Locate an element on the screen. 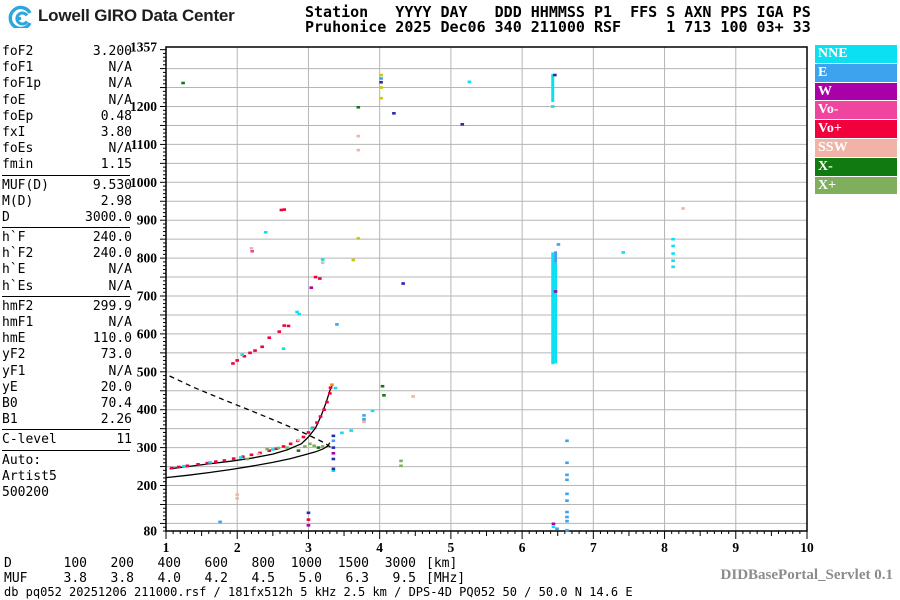 Image resolution: width=900 pixels, height=600 pixels. legend-item-ssw: SSW is located at coordinates (856, 147).